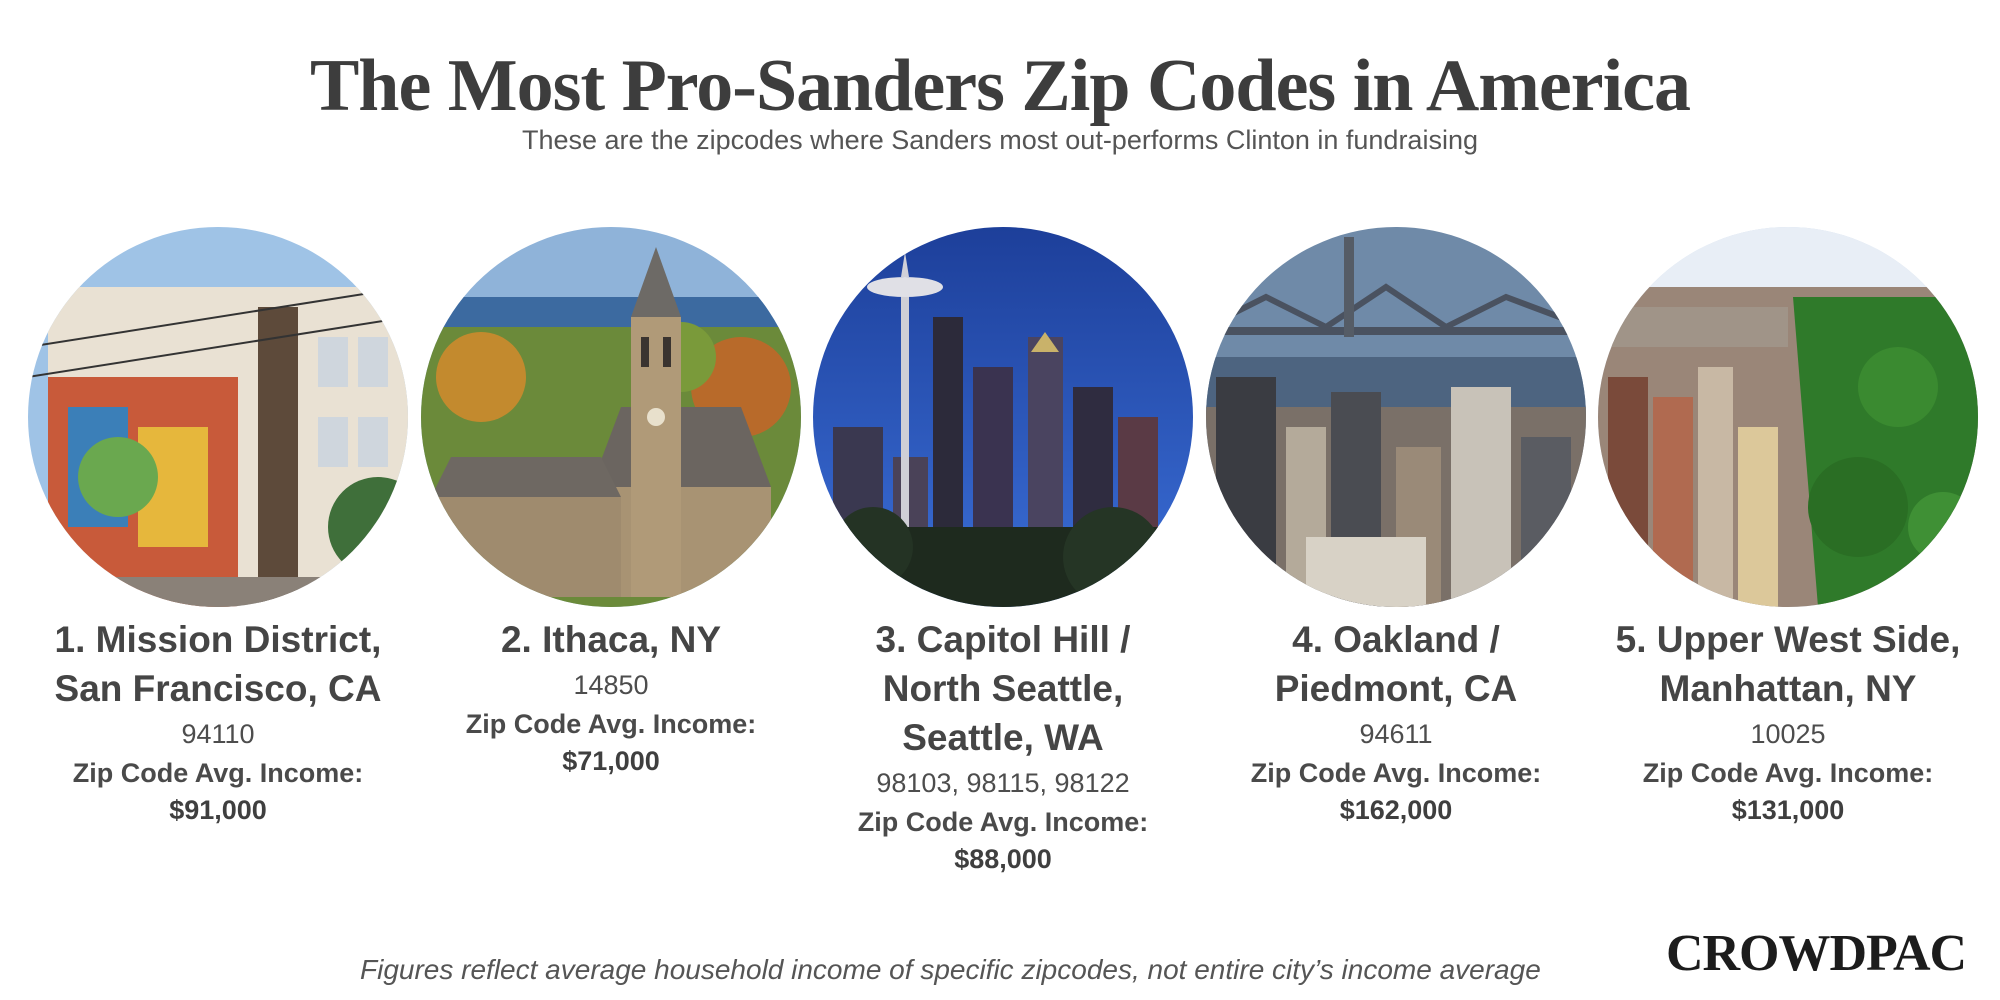 The image size is (2000, 1000). I want to click on bay-bridge-cityscape-image, so click(1396, 417).